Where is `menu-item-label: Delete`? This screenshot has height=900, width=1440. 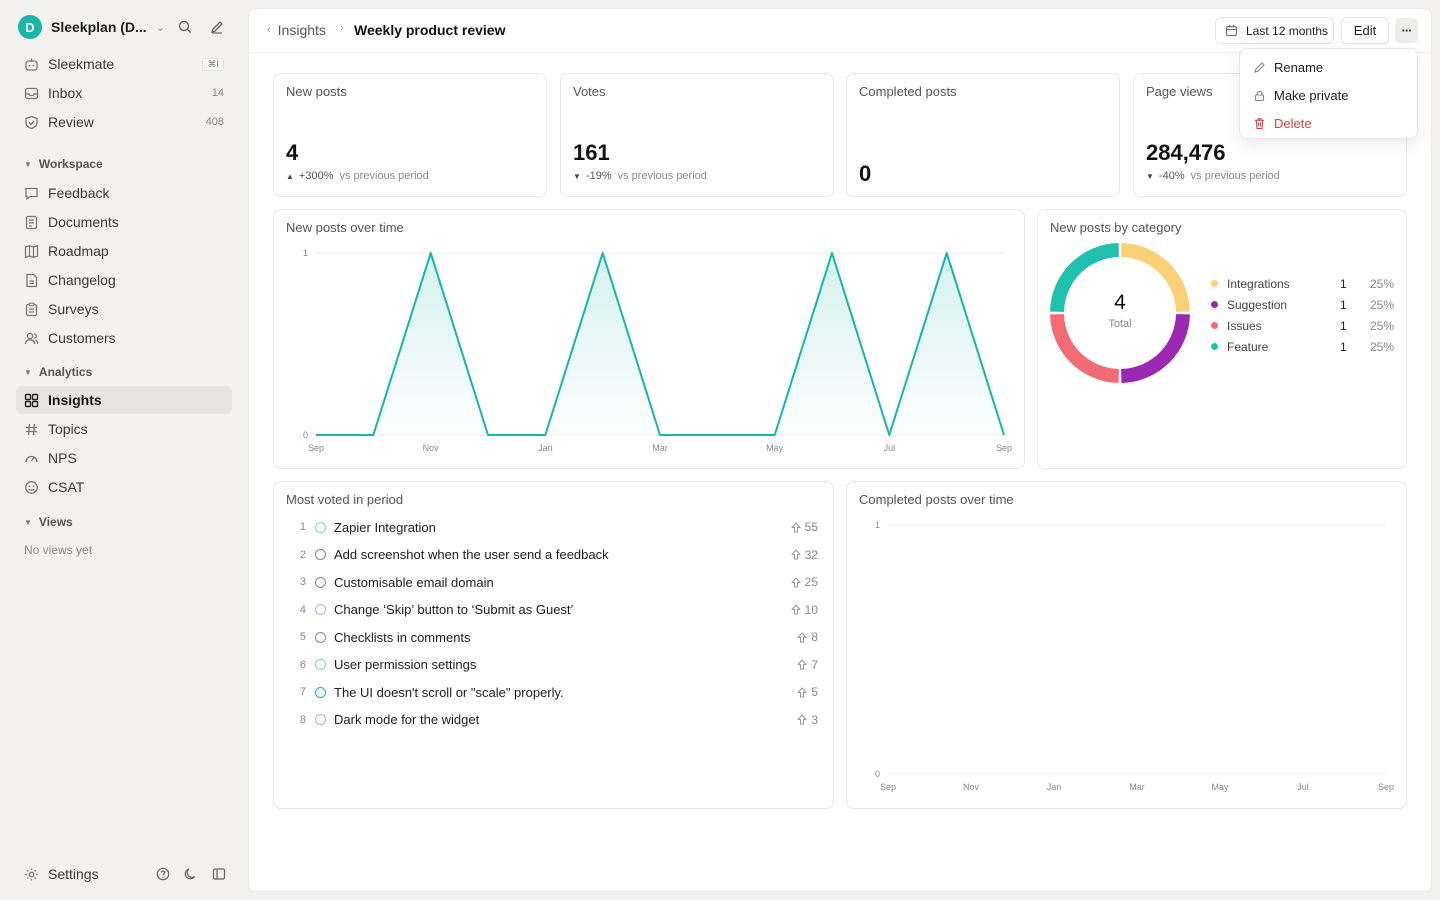
menu-item-label: Delete is located at coordinates (1293, 123).